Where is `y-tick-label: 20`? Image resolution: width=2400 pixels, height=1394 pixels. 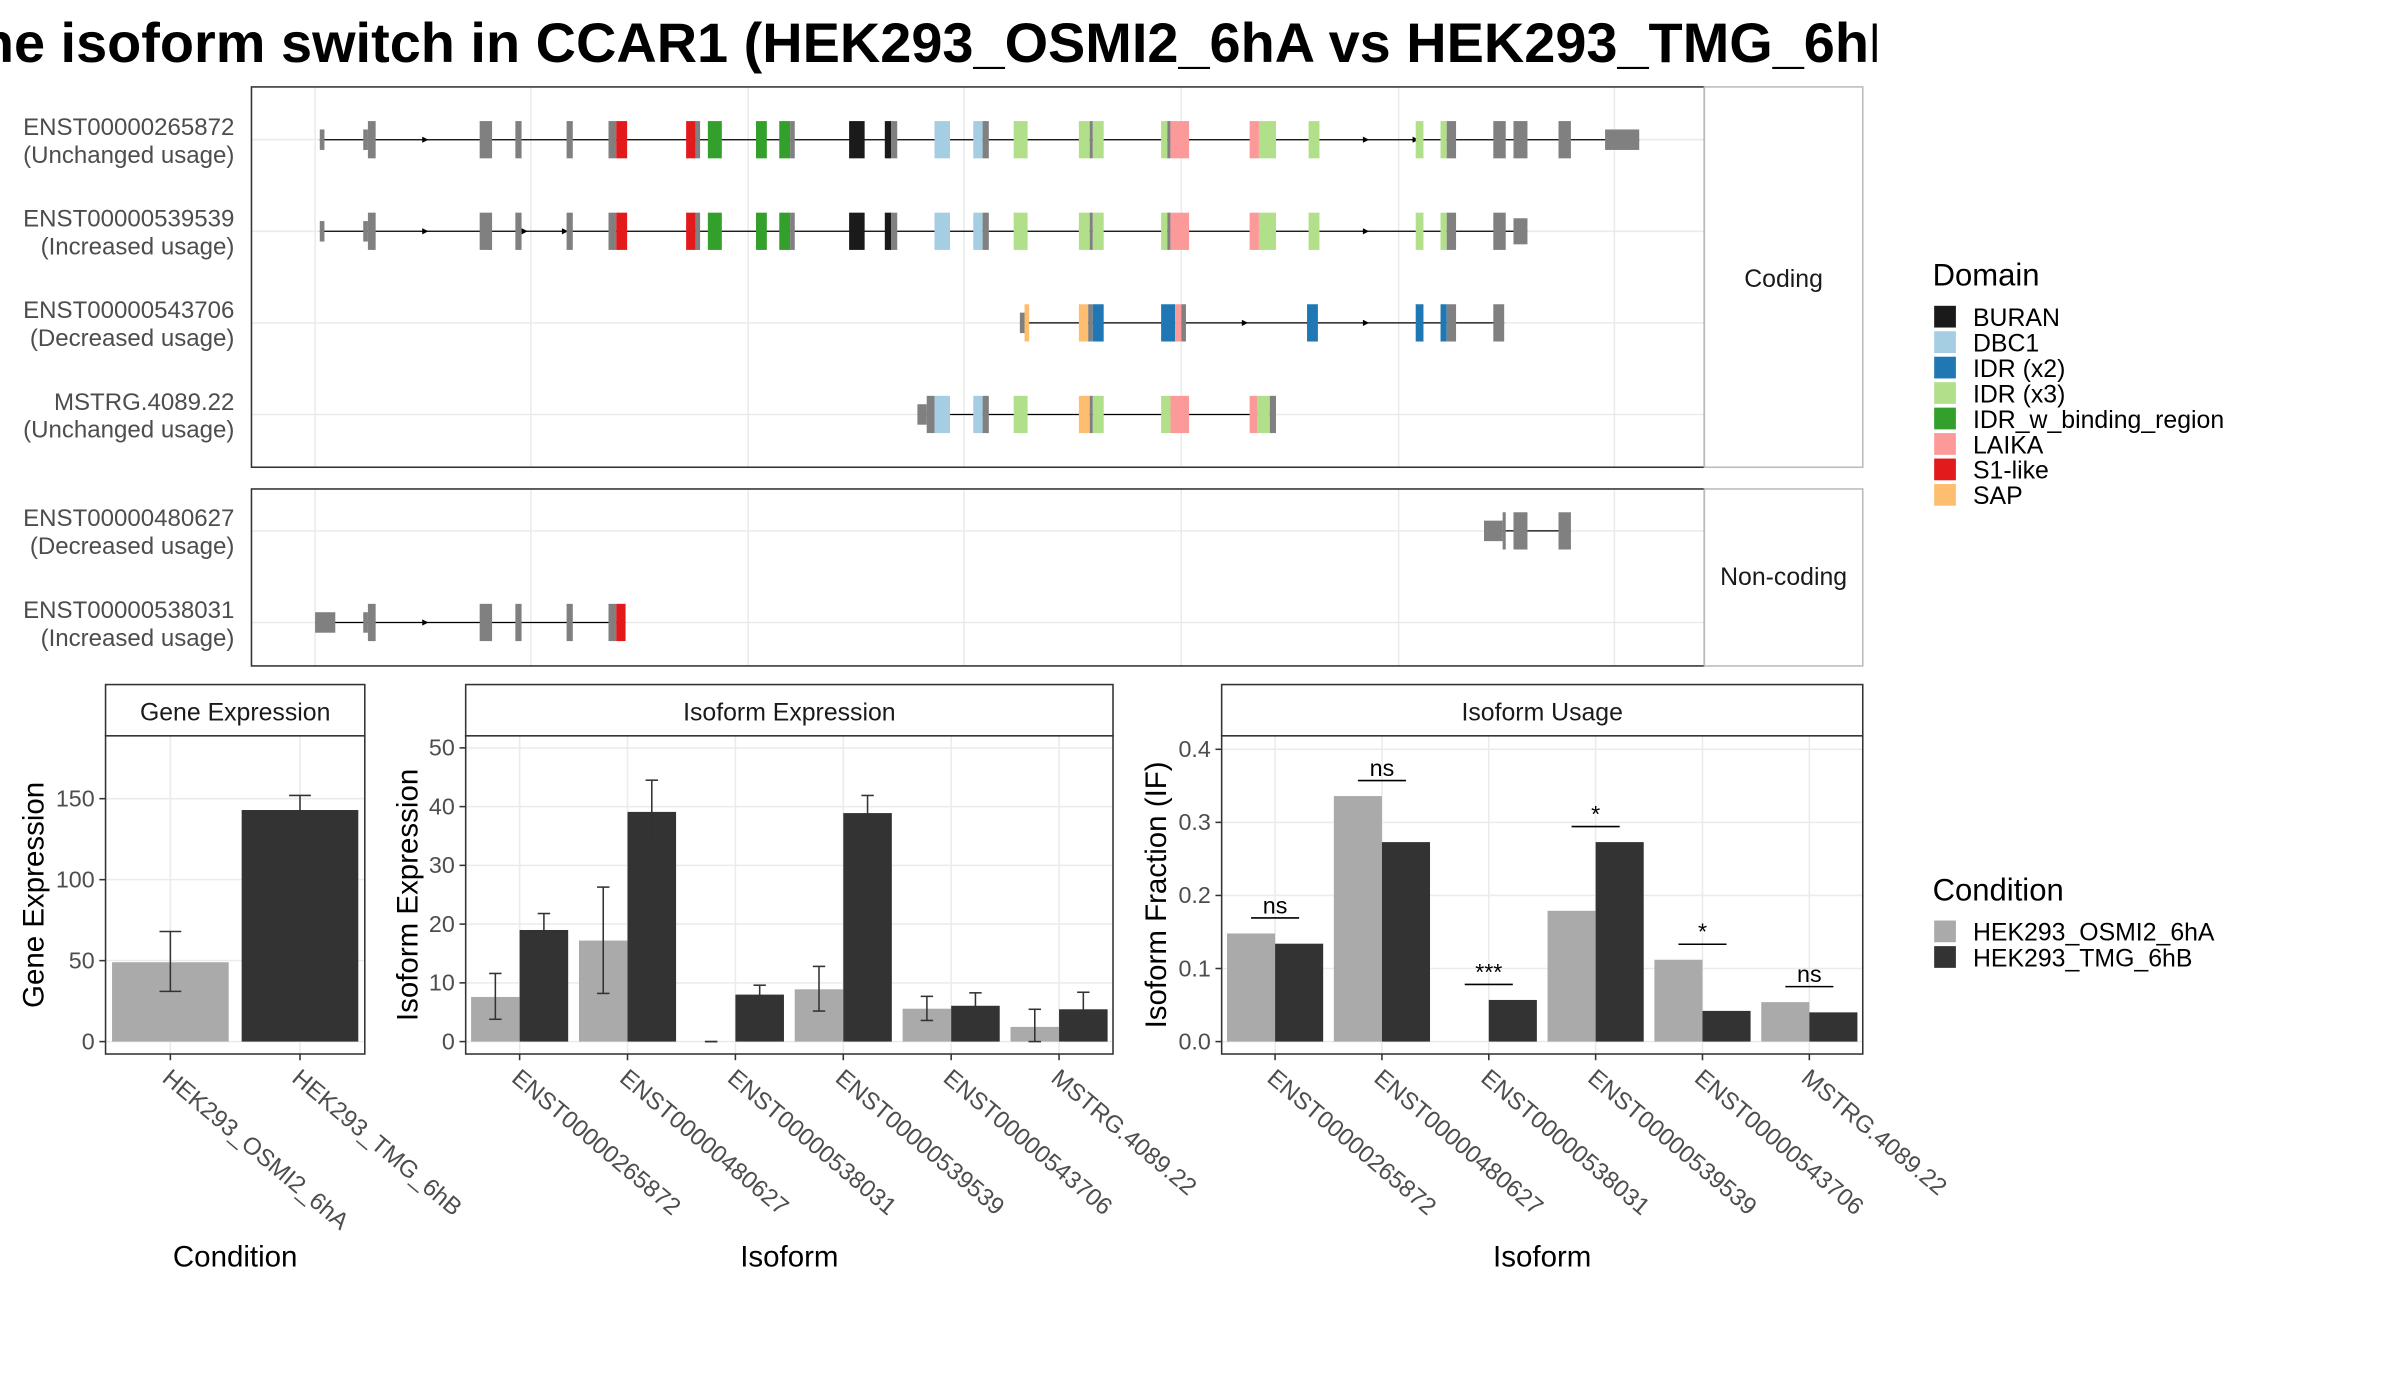
y-tick-label: 20 is located at coordinates (442, 924).